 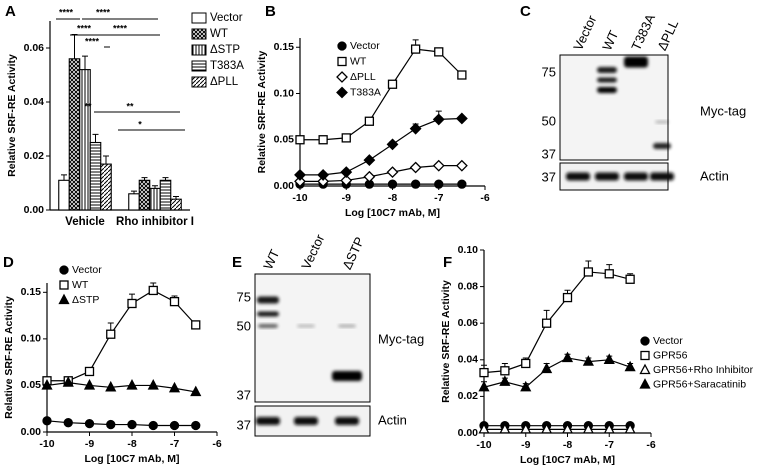 What do you see at coordinates (353, 253) in the screenshot?
I see `lane-label: ΔSTP` at bounding box center [353, 253].